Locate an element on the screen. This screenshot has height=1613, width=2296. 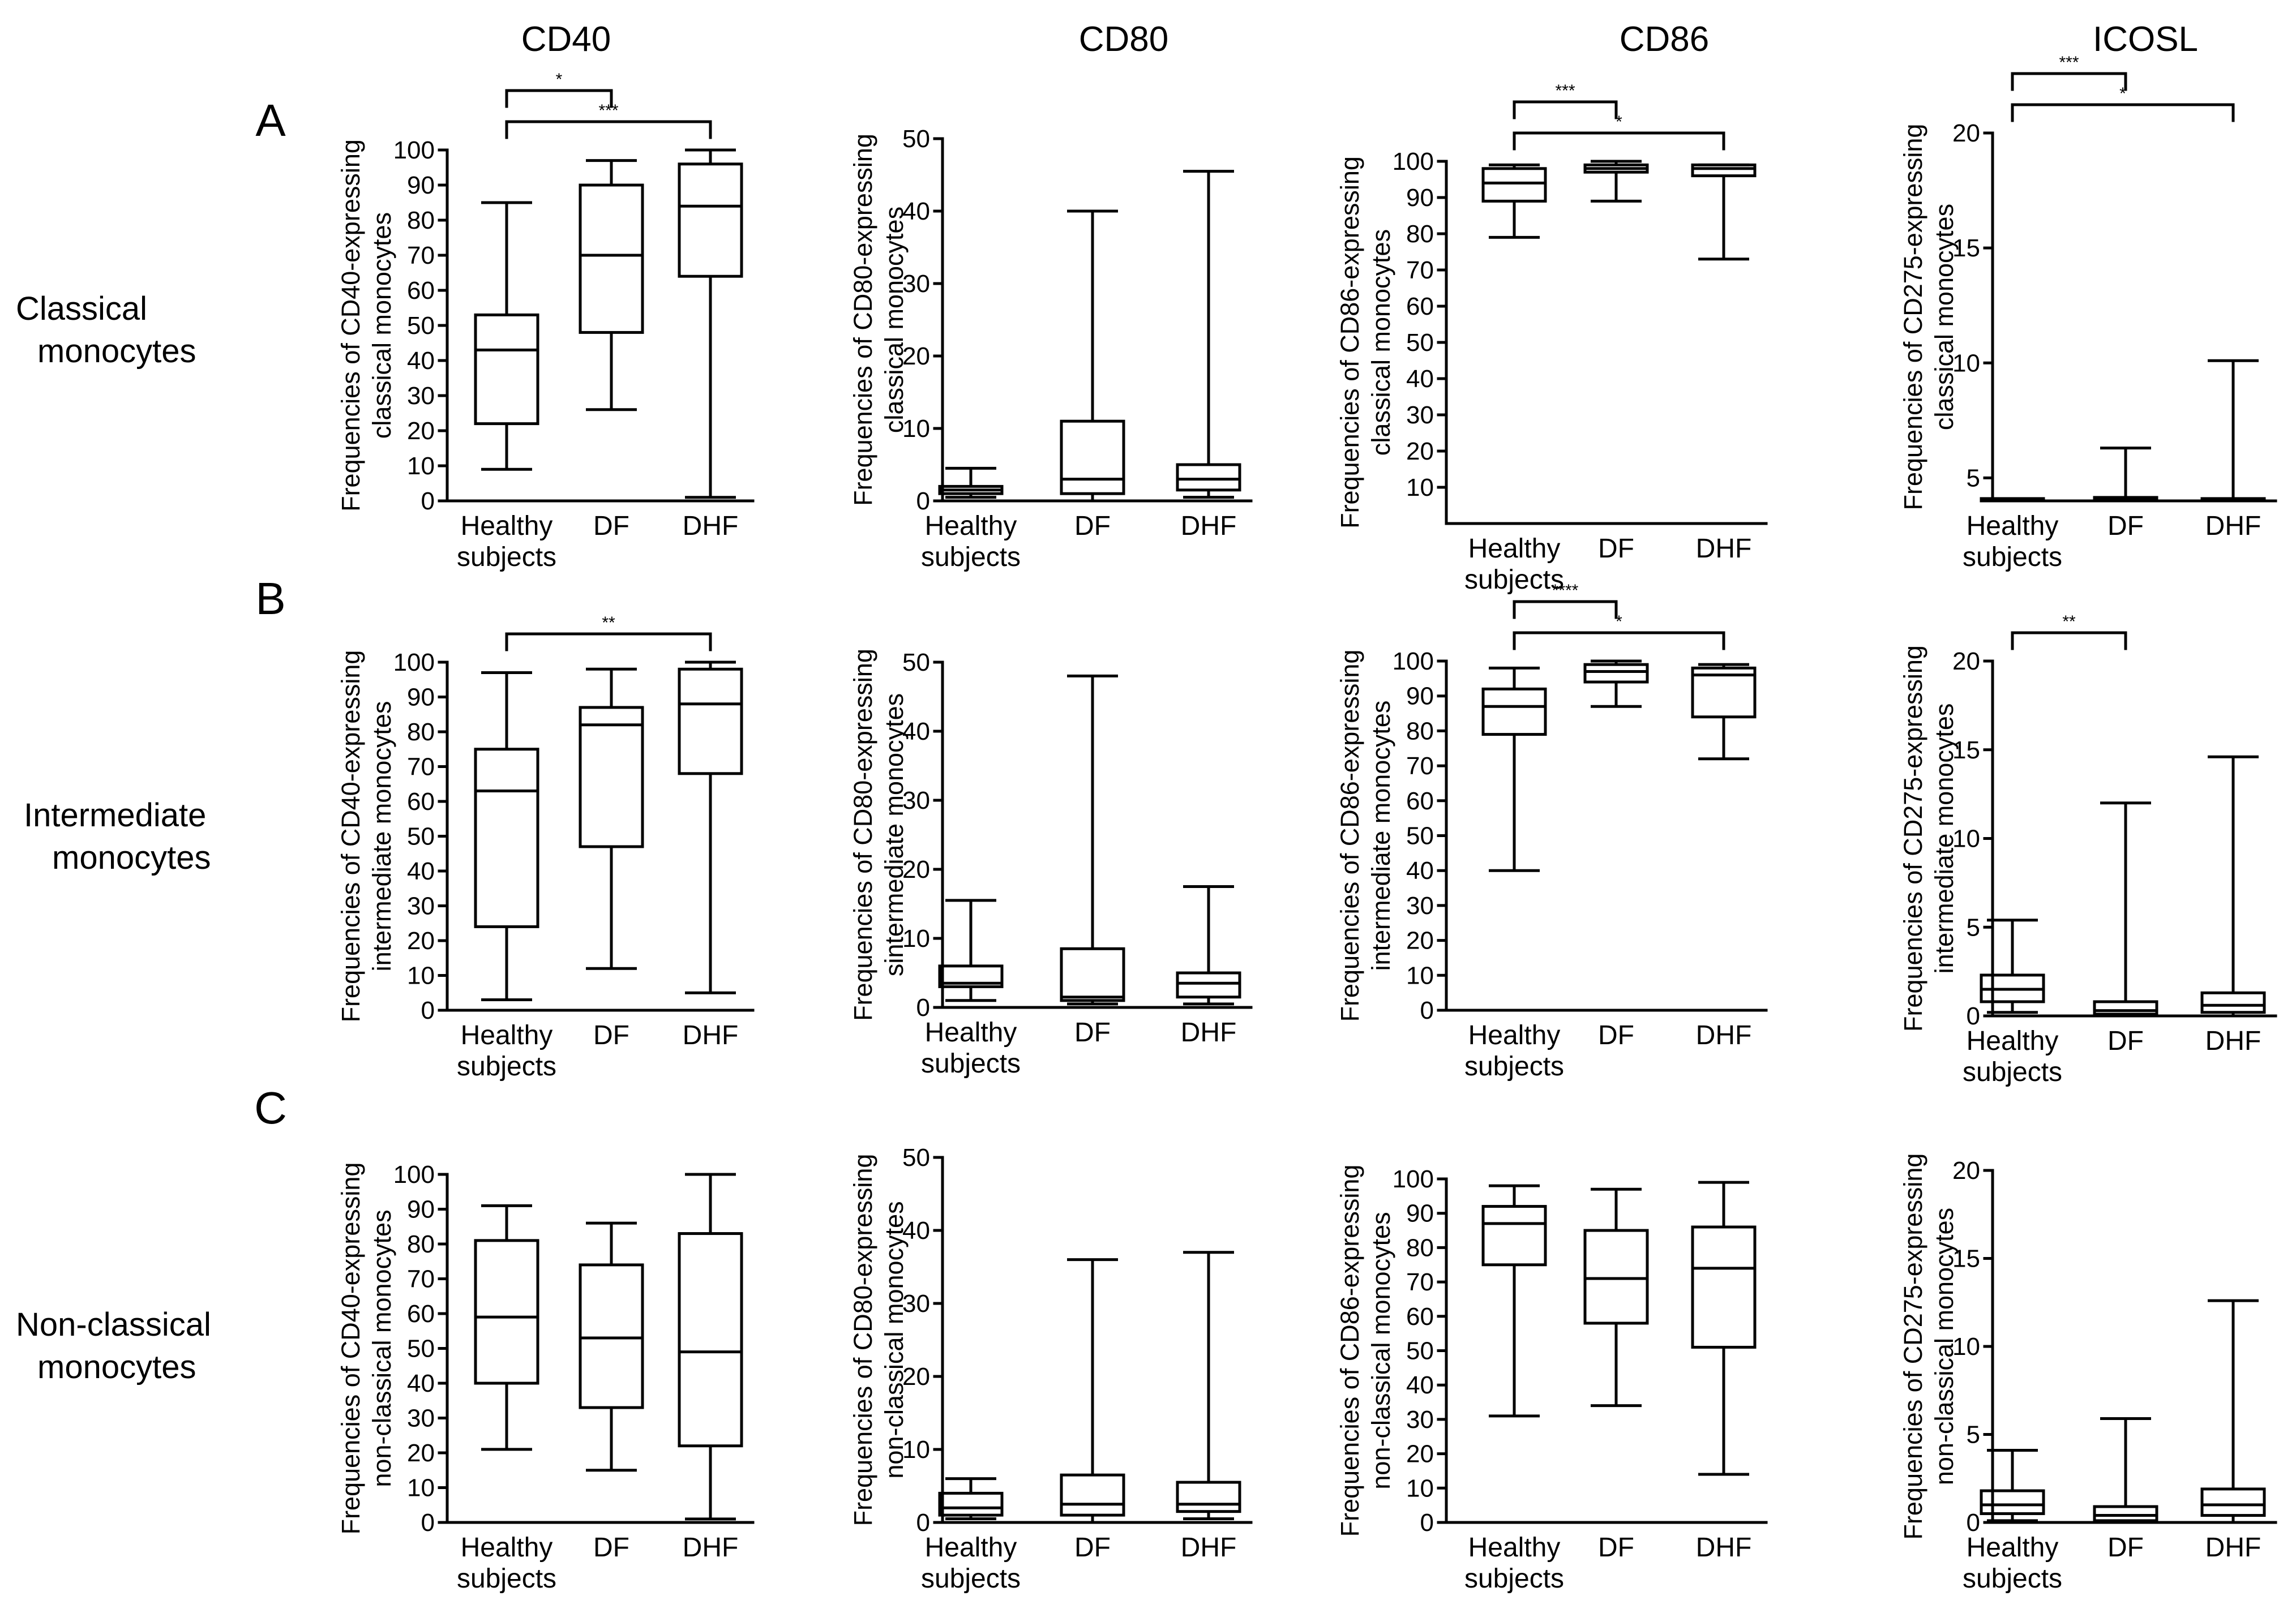
y-tick-label: 70 is located at coordinates (421, 767).